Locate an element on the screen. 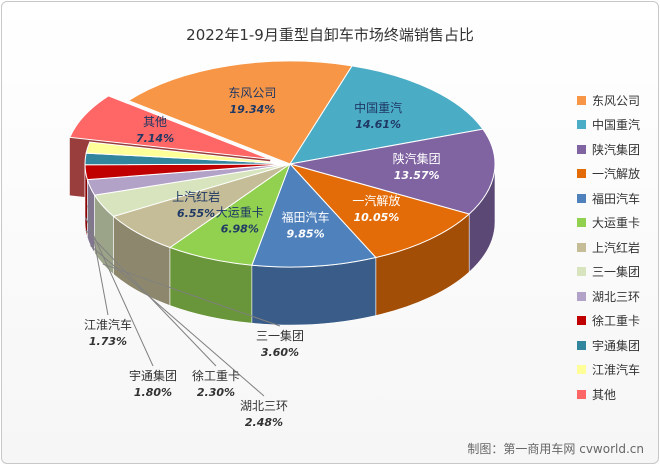 The width and height of the screenshot is (660, 465). legend-item: 湖北三环 is located at coordinates (608, 296).